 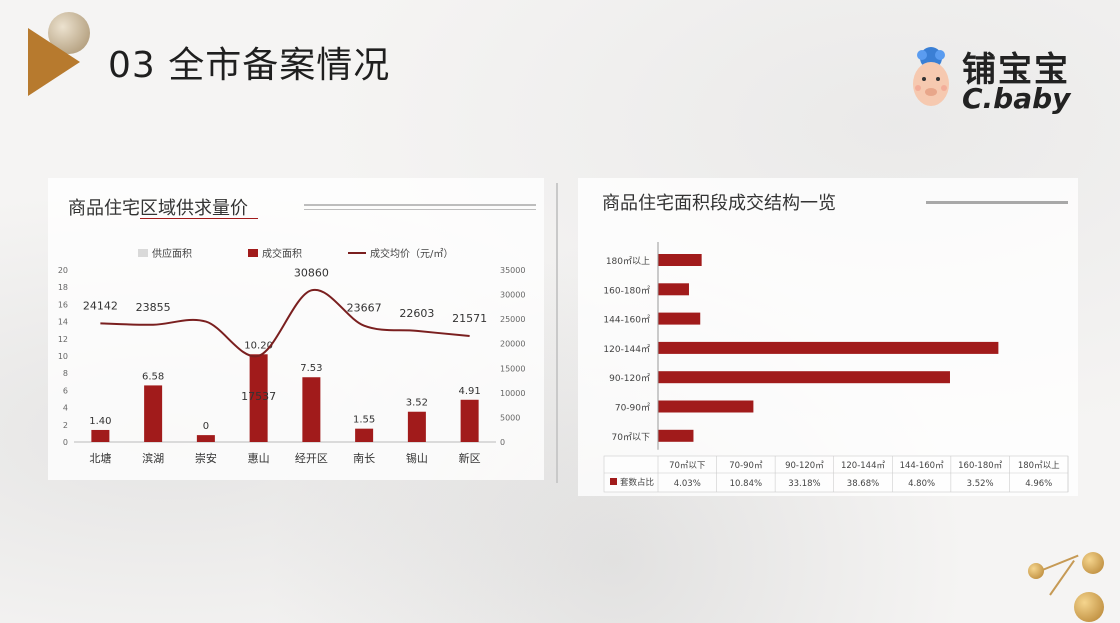 What do you see at coordinates (626, 290) in the screenshot?
I see `y-category-label: 160-180㎡` at bounding box center [626, 290].